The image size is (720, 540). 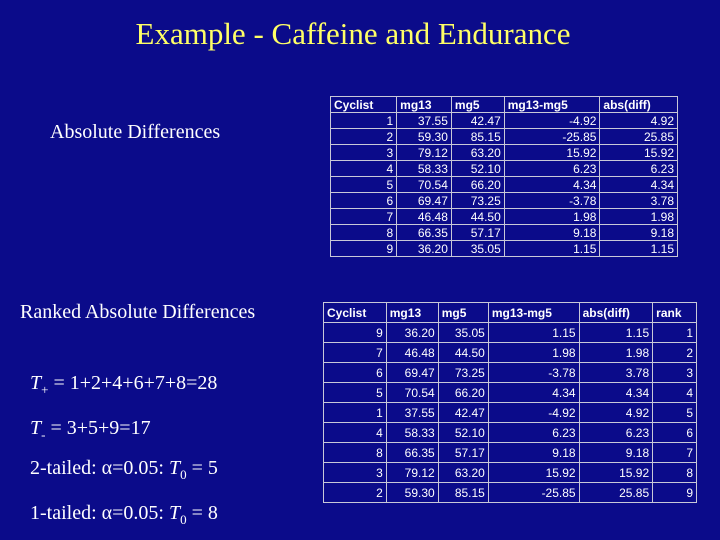 What do you see at coordinates (133, 383) in the screenshot?
I see `expression: = 1+2+4+6+7+8=28` at bounding box center [133, 383].